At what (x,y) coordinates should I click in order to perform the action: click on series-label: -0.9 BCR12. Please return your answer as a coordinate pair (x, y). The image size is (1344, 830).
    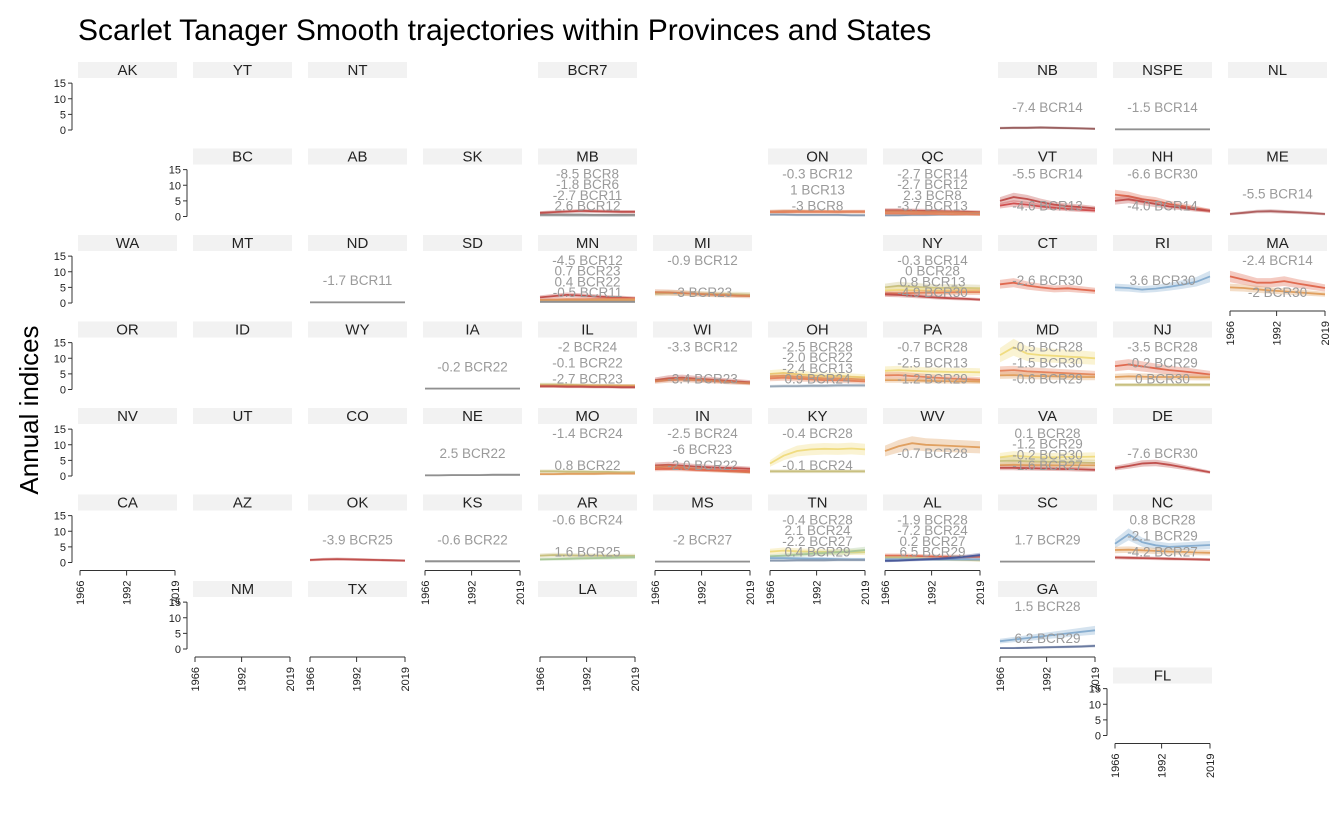
    Looking at the image, I should click on (702, 260).